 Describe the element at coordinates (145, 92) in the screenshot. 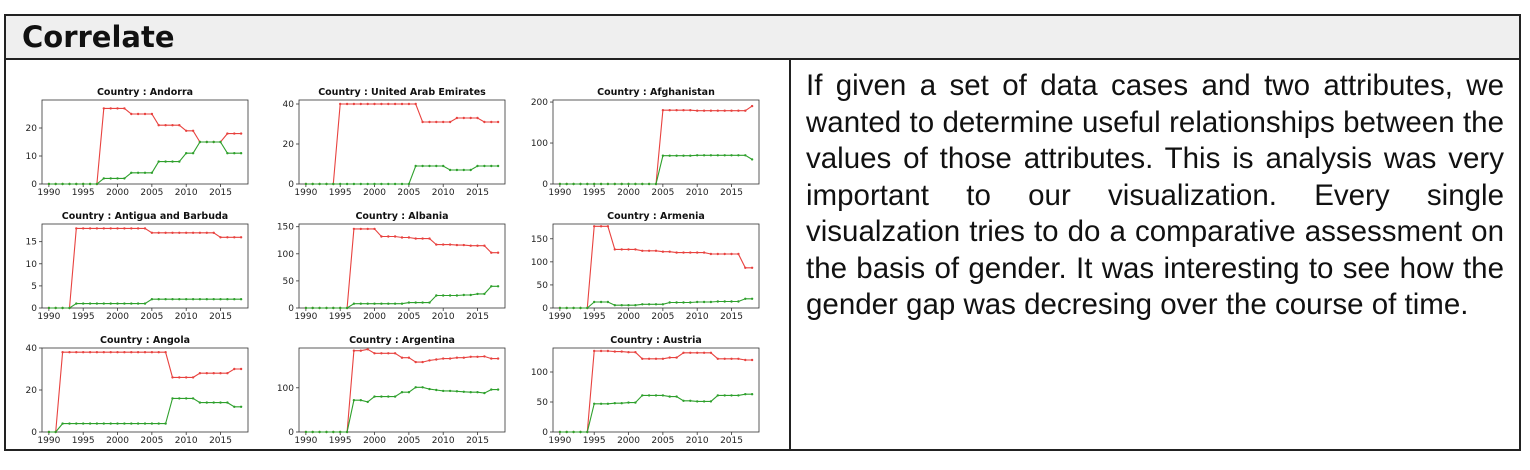

I see `chart-title: Country : Andorra` at that location.